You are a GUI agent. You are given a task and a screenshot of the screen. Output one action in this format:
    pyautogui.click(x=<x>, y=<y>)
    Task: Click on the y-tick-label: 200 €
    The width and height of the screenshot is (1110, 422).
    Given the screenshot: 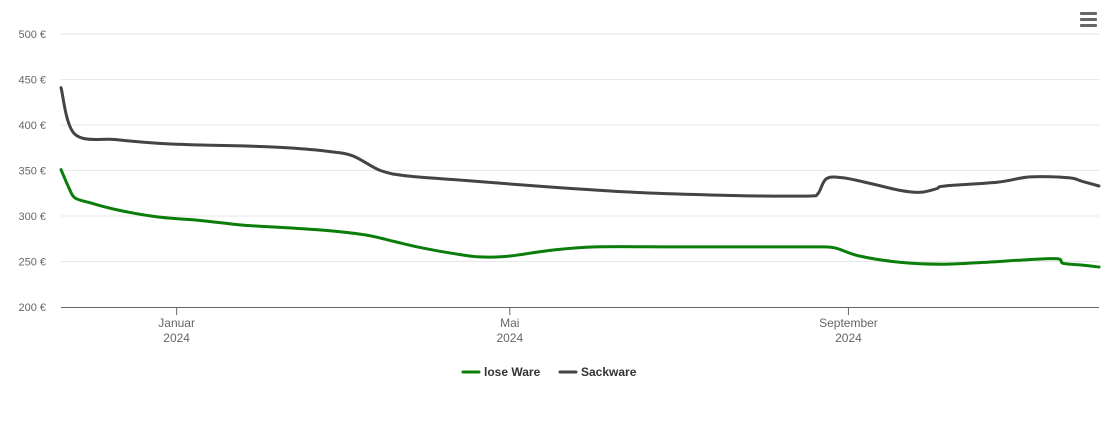 What is the action you would take?
    pyautogui.click(x=32, y=308)
    